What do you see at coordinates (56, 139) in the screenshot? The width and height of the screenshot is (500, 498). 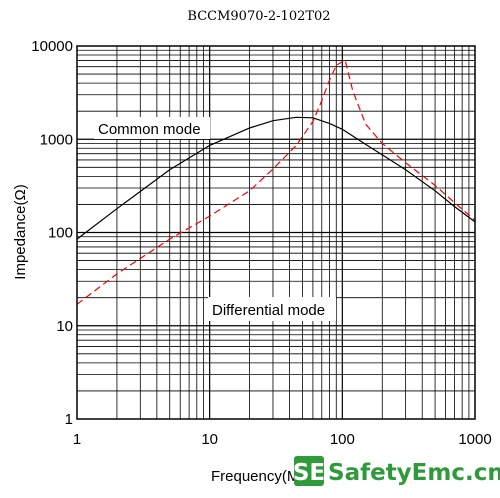 I see `y-tick-label: 1000` at bounding box center [56, 139].